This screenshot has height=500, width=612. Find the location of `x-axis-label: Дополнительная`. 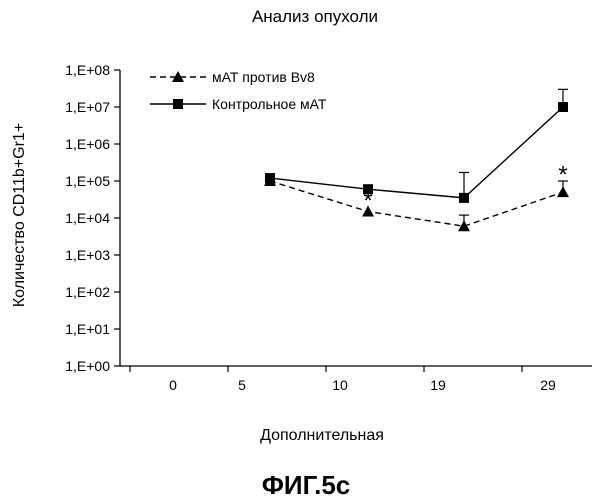

x-axis-label: Дополнительная is located at coordinates (322, 435).